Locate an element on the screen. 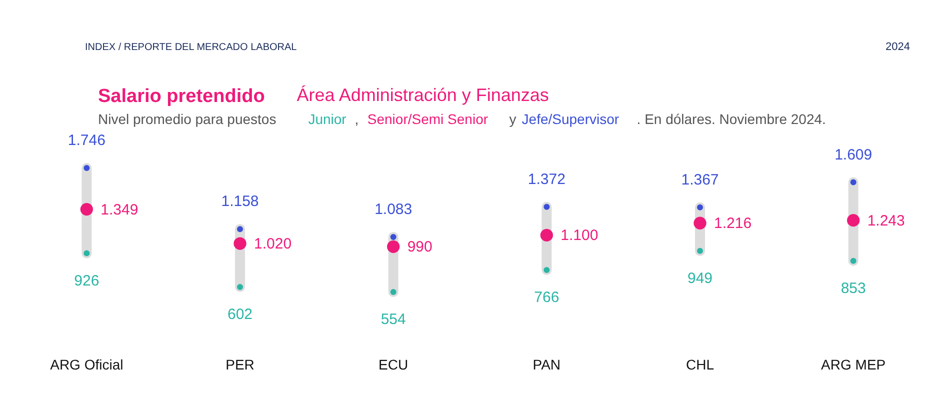  legend-title: Nivel promedio para puestos is located at coordinates (187, 119).